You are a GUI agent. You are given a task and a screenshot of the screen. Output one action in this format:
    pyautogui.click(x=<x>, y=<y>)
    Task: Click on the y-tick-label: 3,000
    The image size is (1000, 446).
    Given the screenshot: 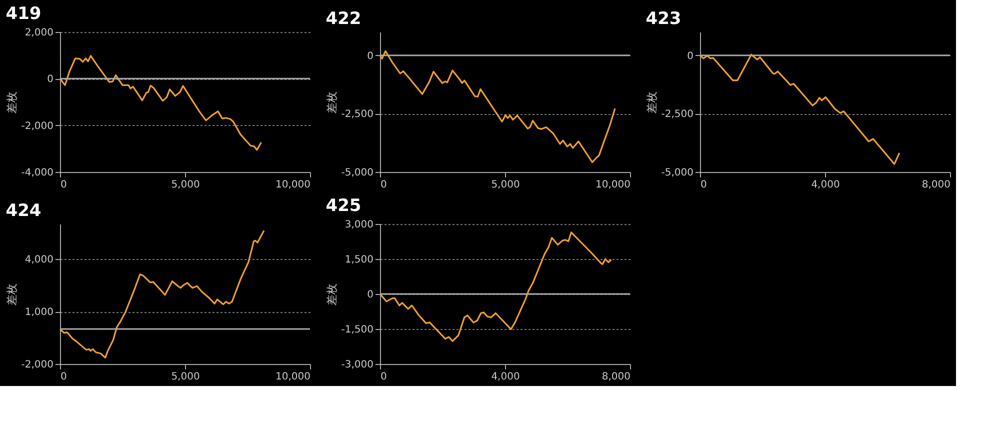 What is the action you would take?
    pyautogui.click(x=359, y=225)
    